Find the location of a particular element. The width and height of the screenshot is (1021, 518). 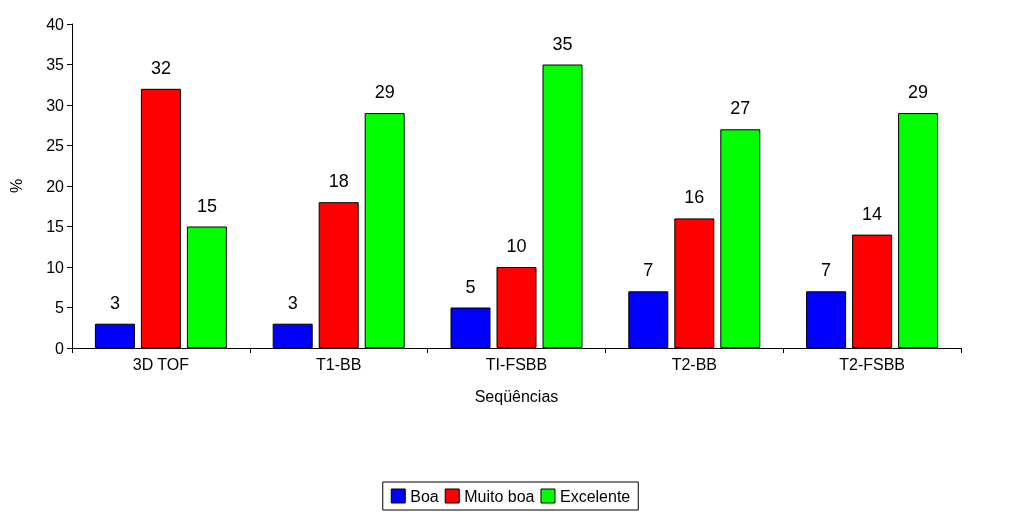

legend-label: Boa is located at coordinates (424, 496).